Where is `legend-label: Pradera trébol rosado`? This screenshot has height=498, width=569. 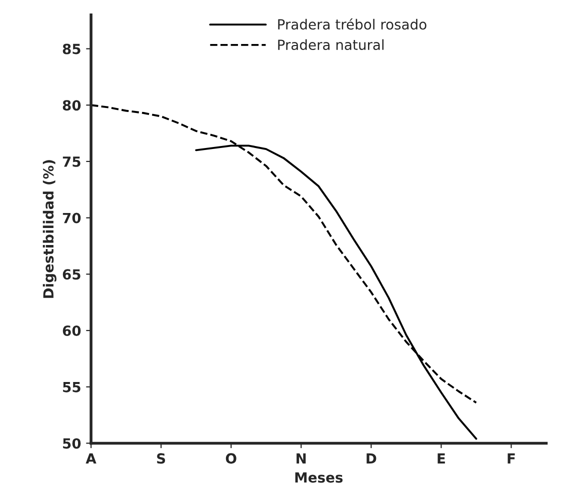 legend-label: Pradera trébol rosado is located at coordinates (352, 24).